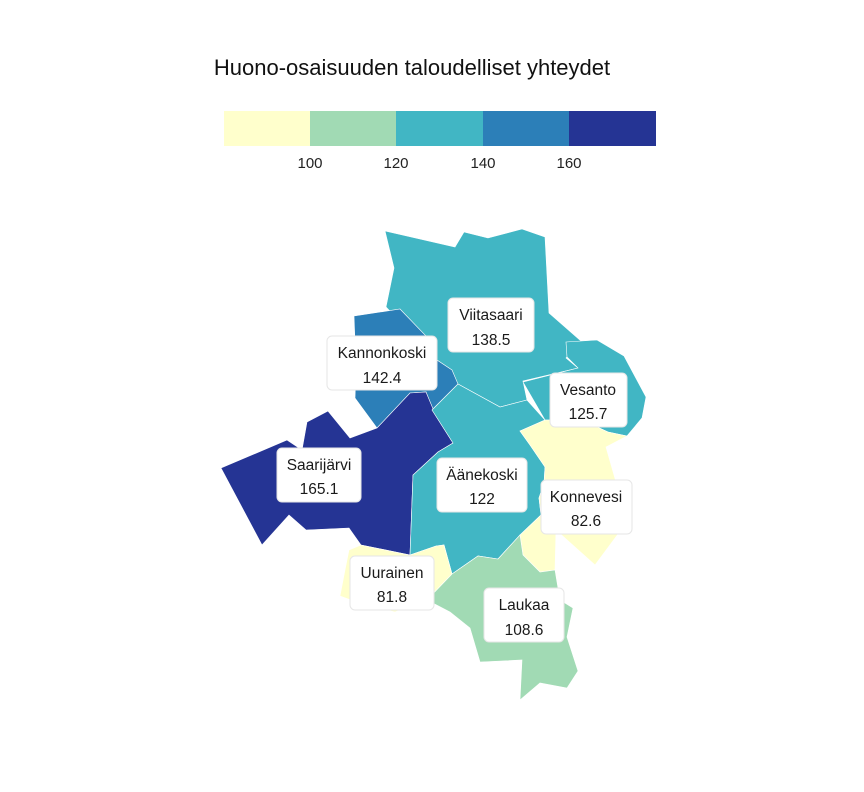 The width and height of the screenshot is (864, 792). What do you see at coordinates (412, 67) in the screenshot?
I see `map-title: Huono-osaisuuden taloudelliset yhteydet` at bounding box center [412, 67].